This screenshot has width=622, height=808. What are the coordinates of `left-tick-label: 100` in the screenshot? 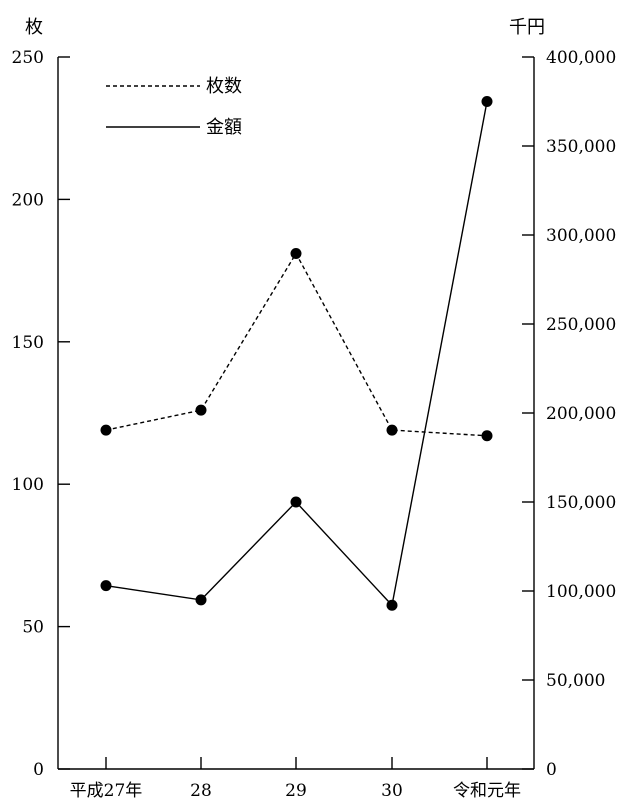 It's located at (28, 485).